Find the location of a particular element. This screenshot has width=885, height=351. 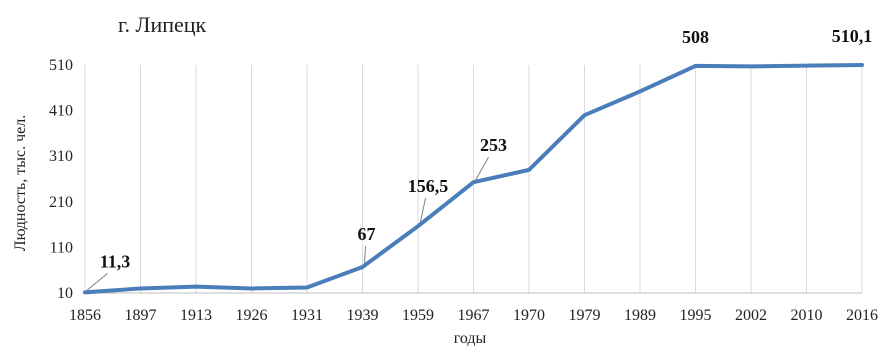

x-tick-label: 1989 is located at coordinates (640, 315).